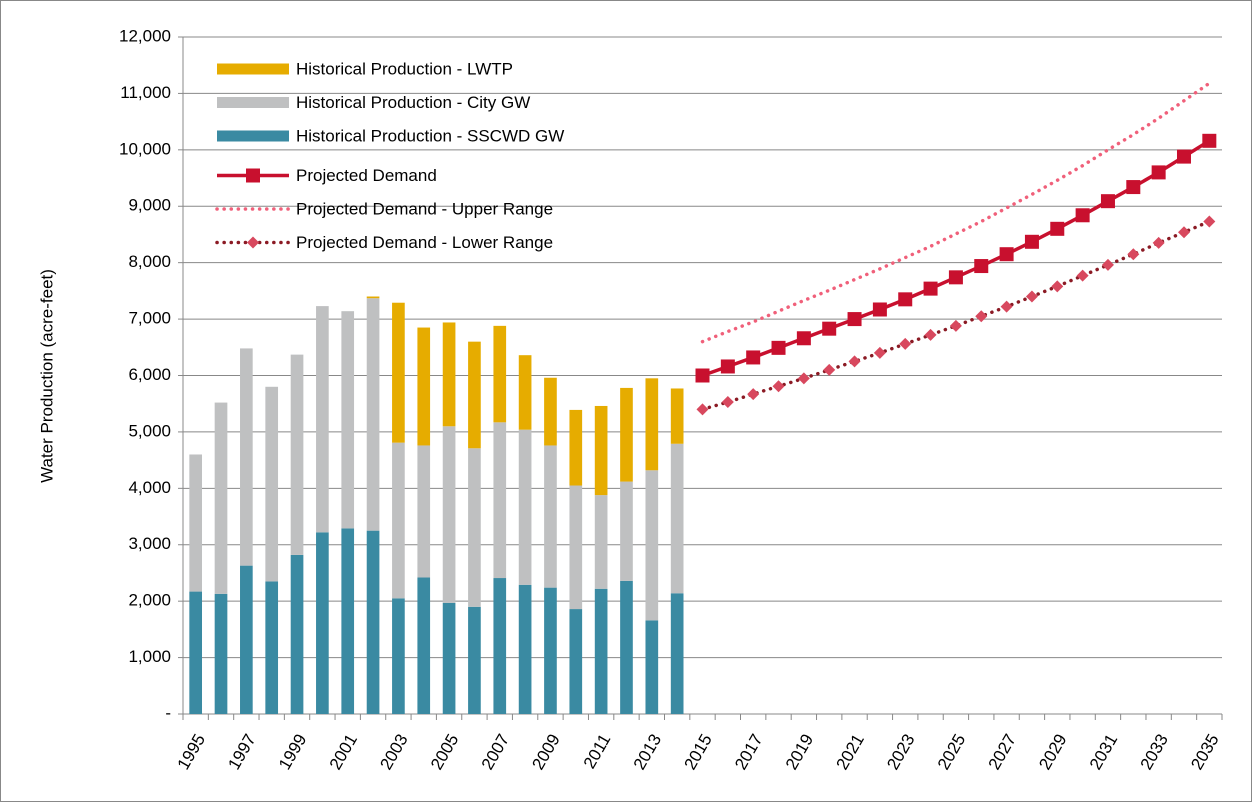 Image resolution: width=1252 pixels, height=802 pixels. What do you see at coordinates (145, 35) in the screenshot?
I see `y-tick-label: 12,000` at bounding box center [145, 35].